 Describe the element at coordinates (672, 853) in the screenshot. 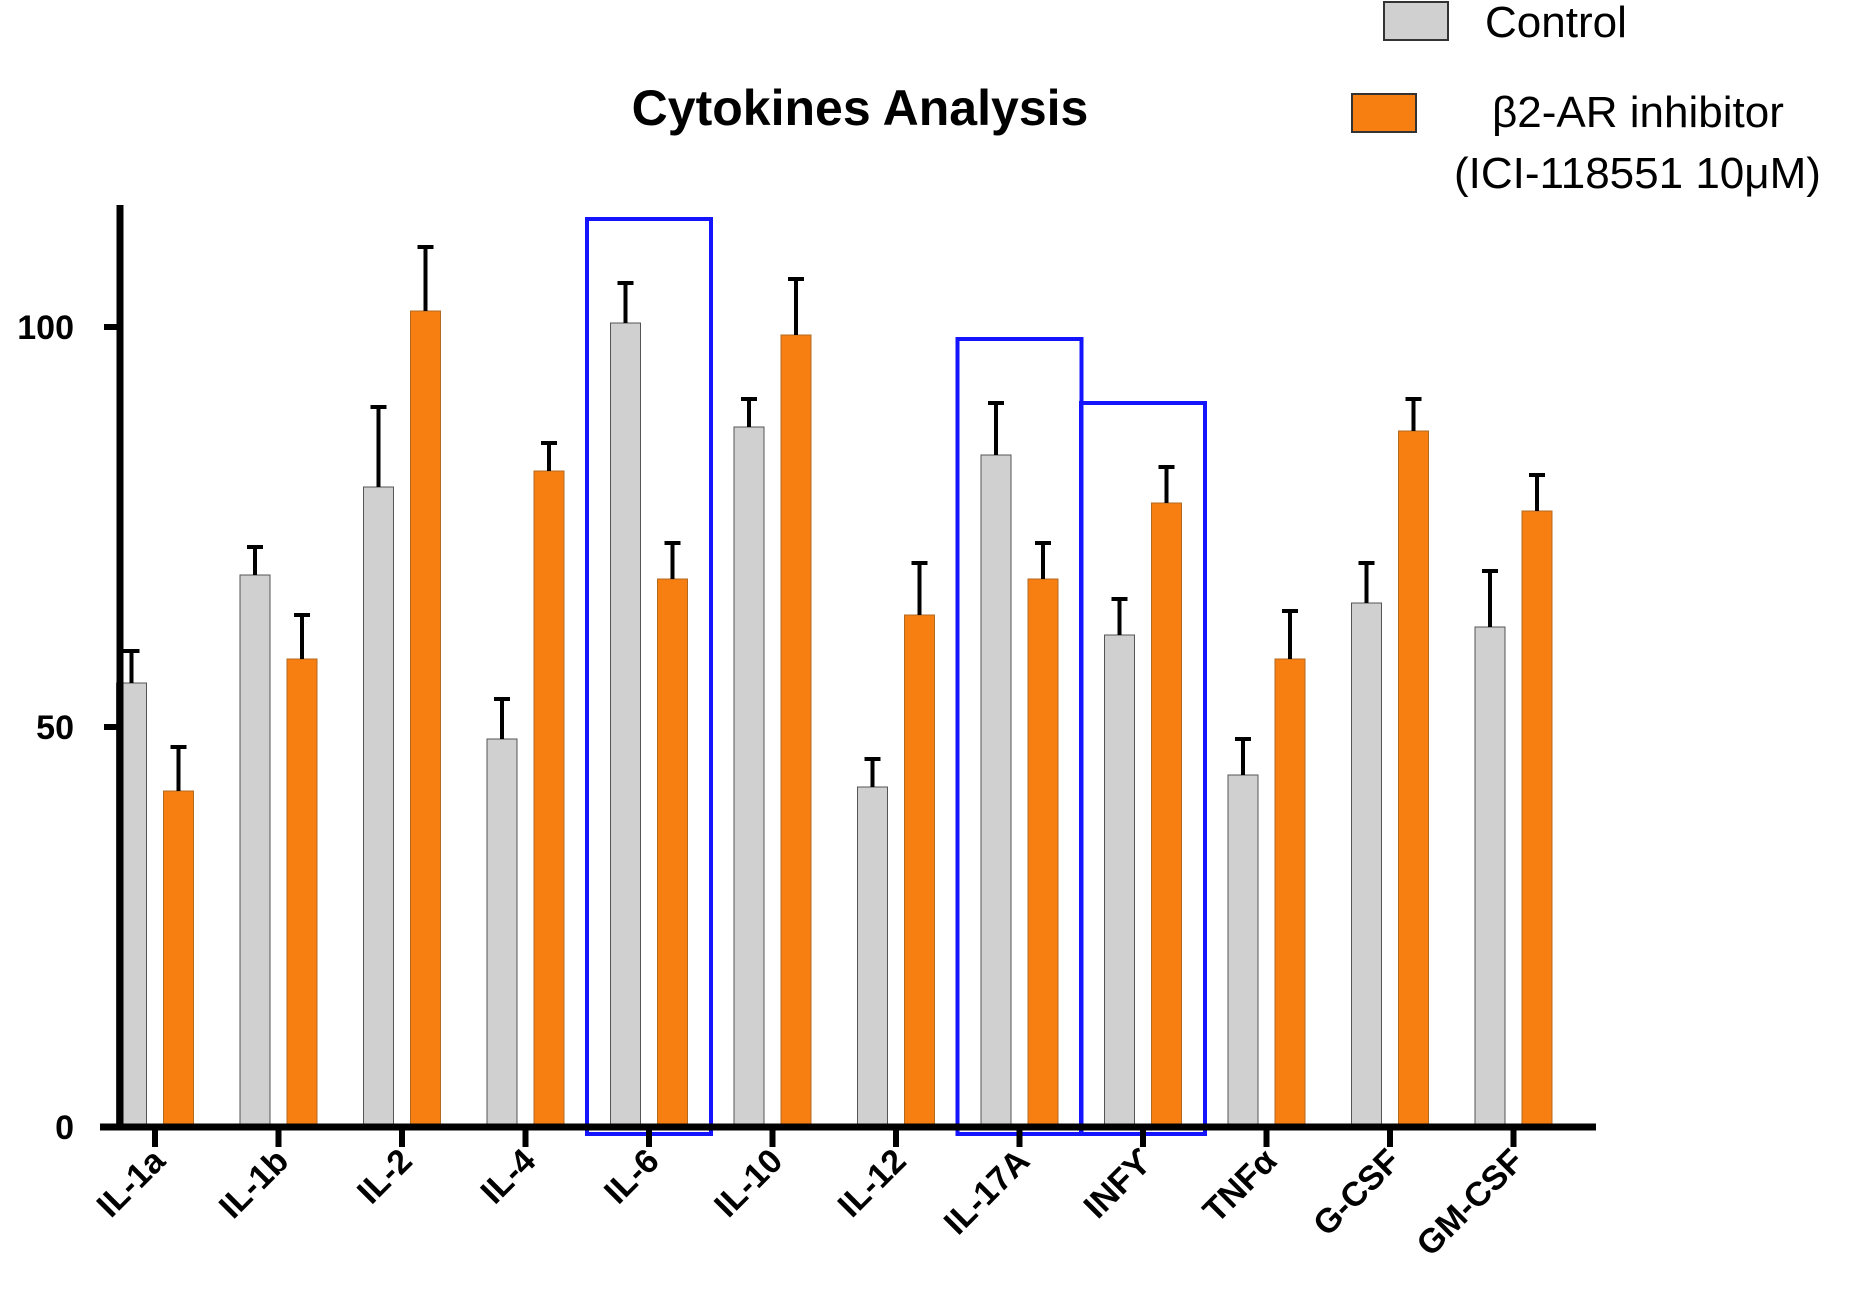

I see `bar-il-6-inhibitor` at that location.